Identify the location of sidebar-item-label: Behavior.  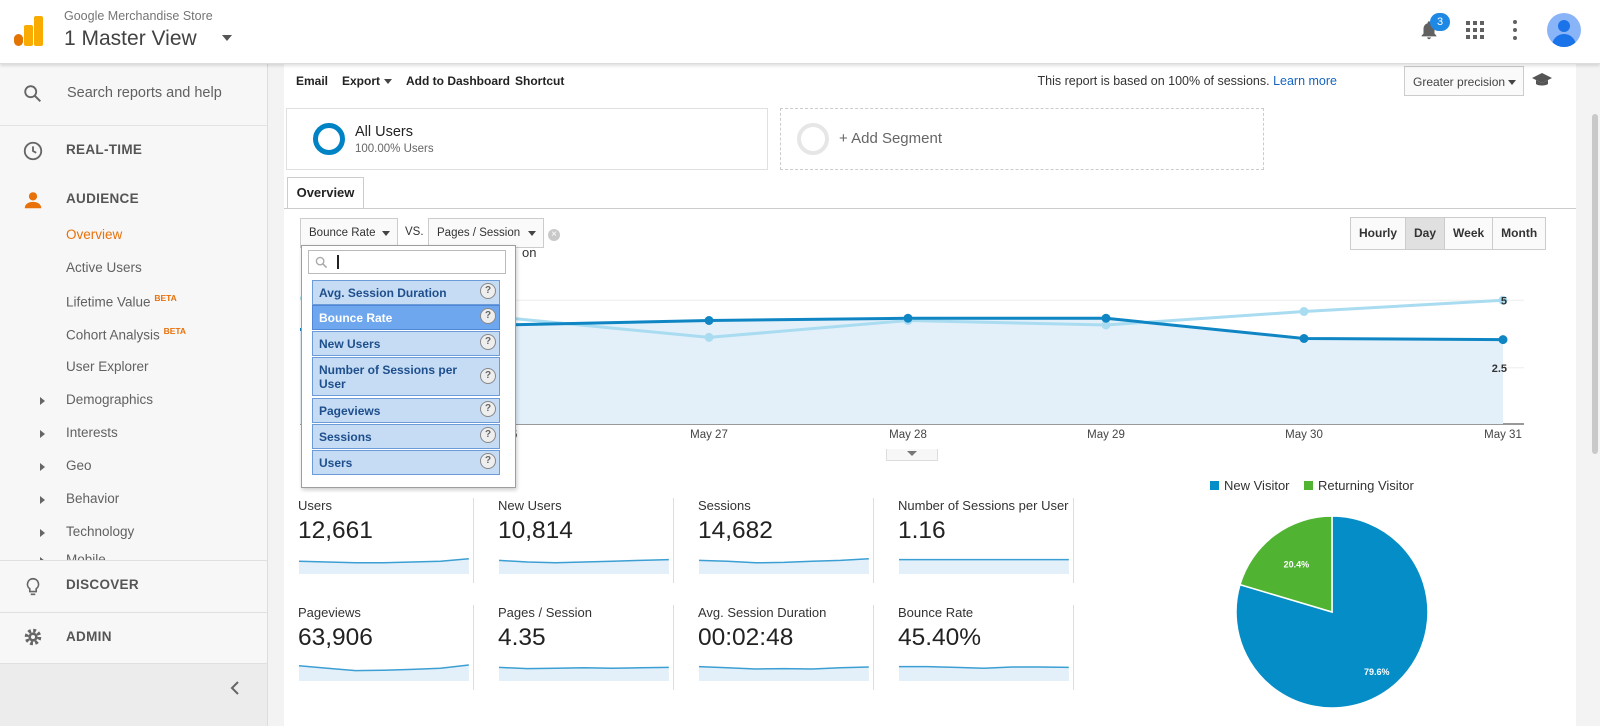
(93, 498).